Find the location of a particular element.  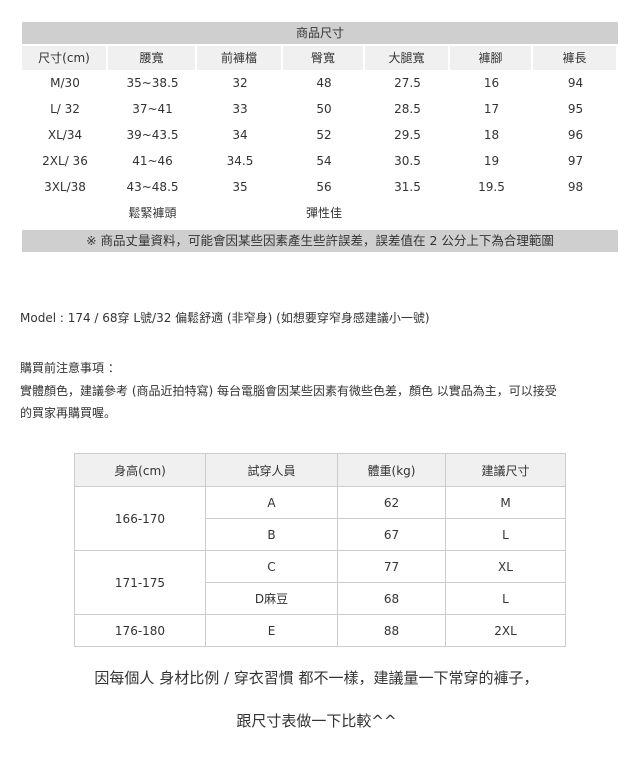

size-row: 3XL/38 43~48.5 35 56 31.5 19.5 98 is located at coordinates (320, 187).